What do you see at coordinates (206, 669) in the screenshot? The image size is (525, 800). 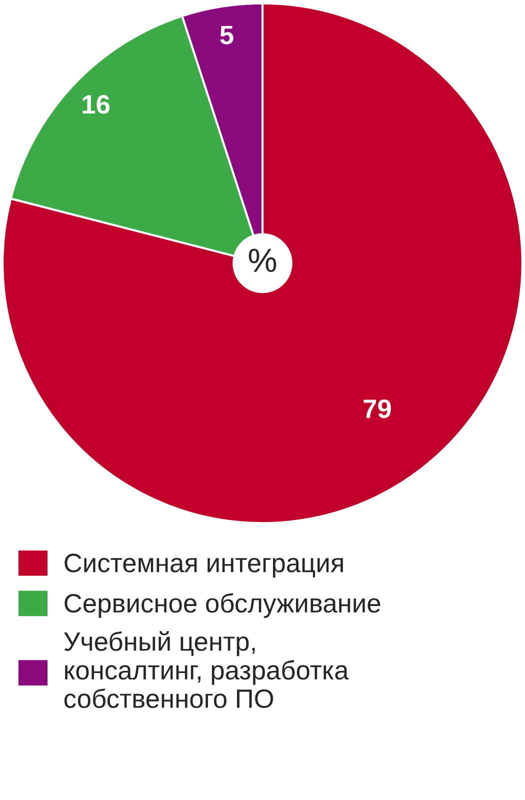 I see `legend-label: Учебный центр, консалтинг, разработка собственного ПО` at bounding box center [206, 669].